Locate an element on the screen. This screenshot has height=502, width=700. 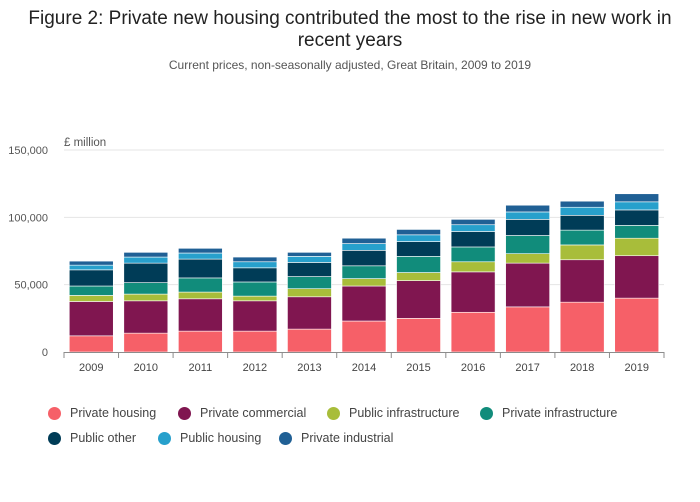
x-tick-label: 2014 is located at coordinates (364, 368).